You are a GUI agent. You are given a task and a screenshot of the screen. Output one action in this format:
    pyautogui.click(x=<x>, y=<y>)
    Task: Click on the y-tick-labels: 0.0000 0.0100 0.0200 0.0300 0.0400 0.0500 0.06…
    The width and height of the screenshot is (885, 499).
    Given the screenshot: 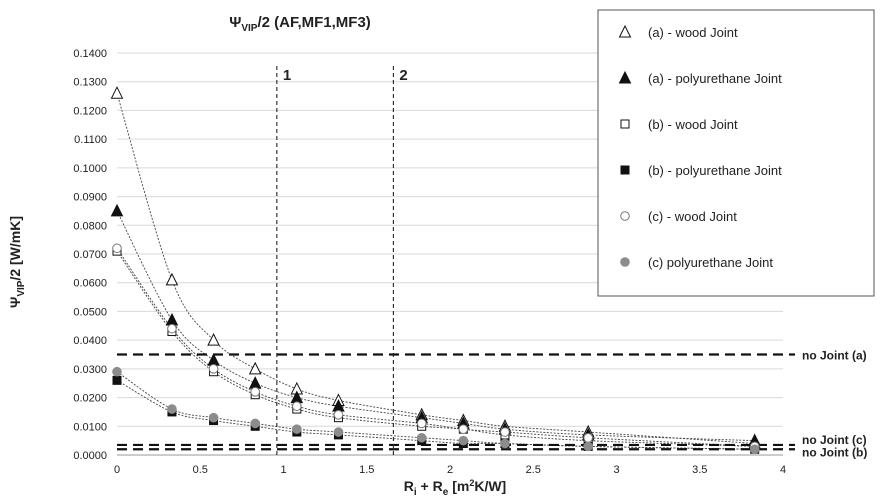 What is the action you would take?
    pyautogui.click(x=90, y=255)
    